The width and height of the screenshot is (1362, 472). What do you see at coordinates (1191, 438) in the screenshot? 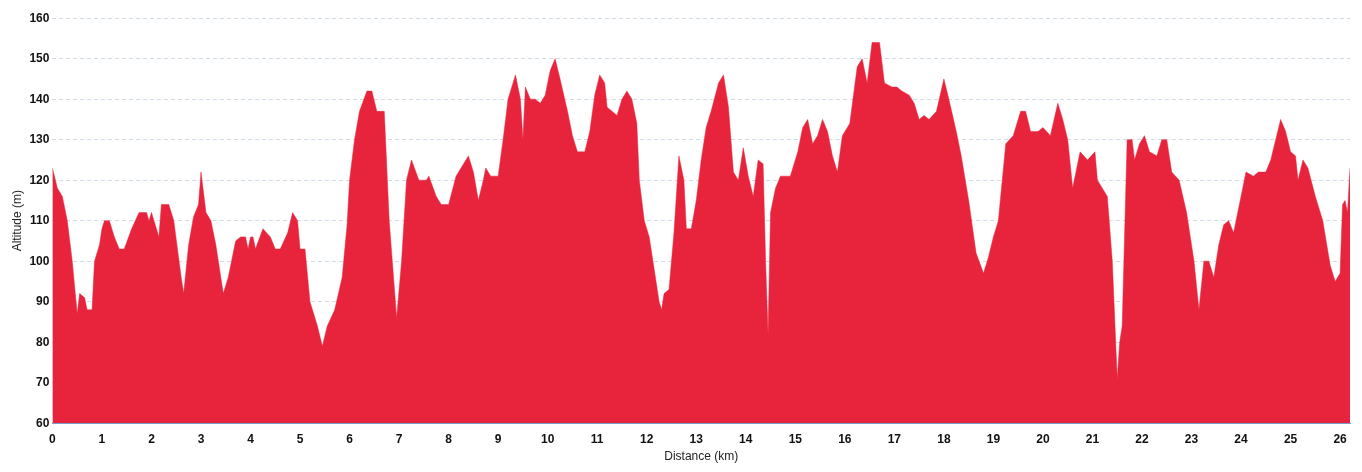
I see `x-tick-label: 23` at bounding box center [1191, 438].